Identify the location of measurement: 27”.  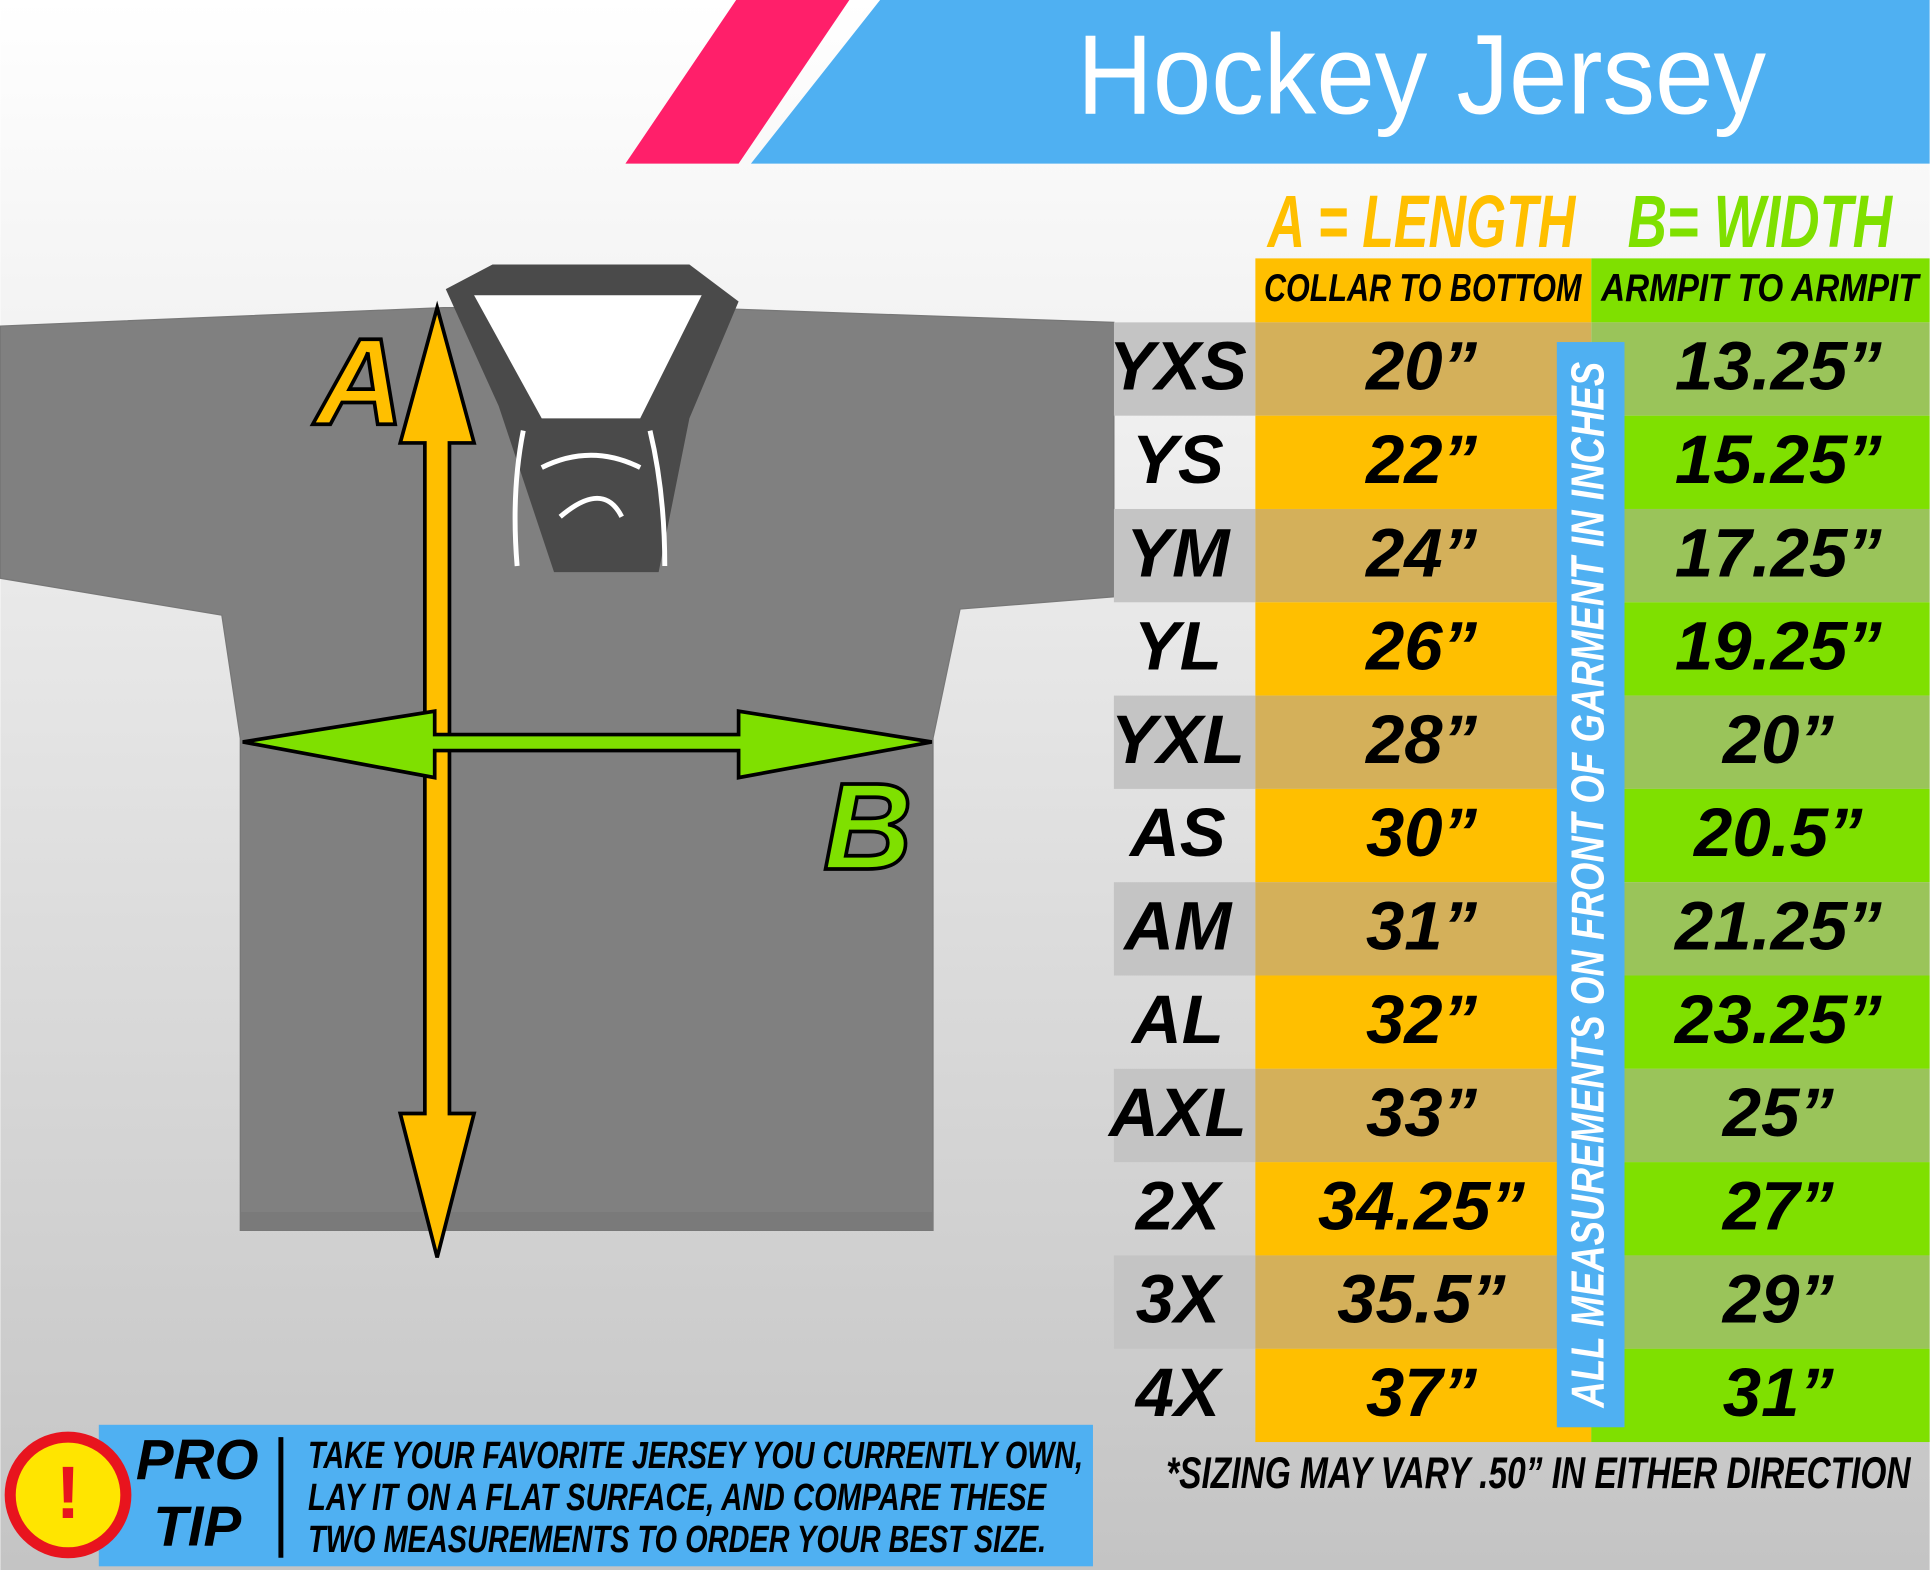
(1778, 1205).